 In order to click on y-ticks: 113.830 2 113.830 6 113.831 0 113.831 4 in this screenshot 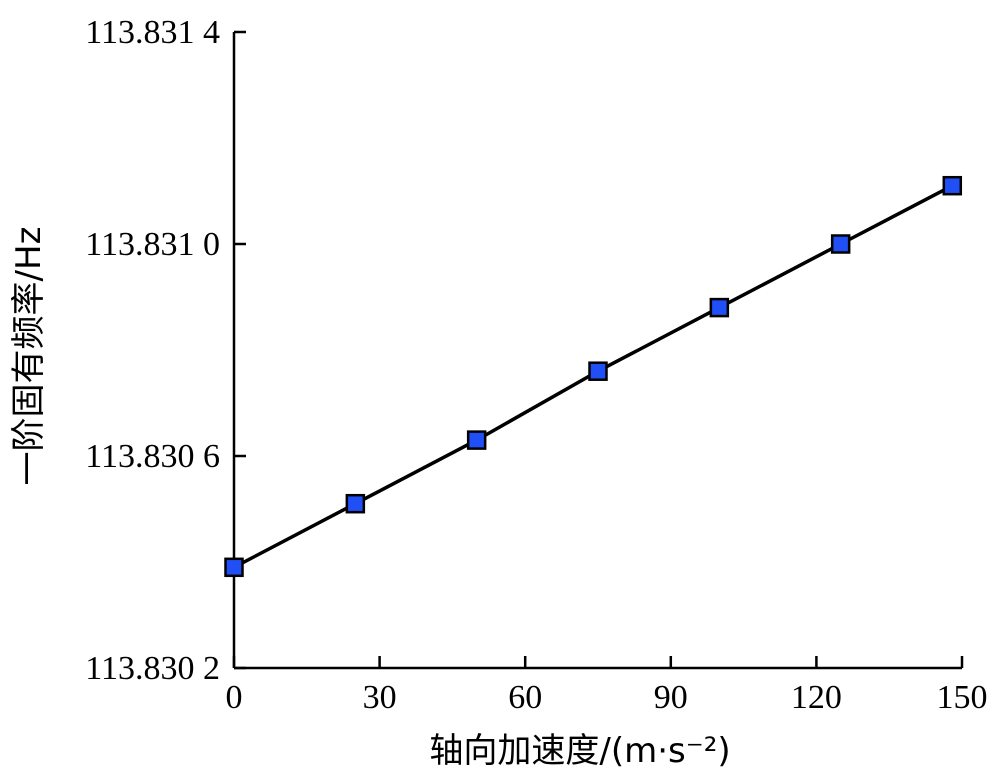, I will do `click(165, 350)`.